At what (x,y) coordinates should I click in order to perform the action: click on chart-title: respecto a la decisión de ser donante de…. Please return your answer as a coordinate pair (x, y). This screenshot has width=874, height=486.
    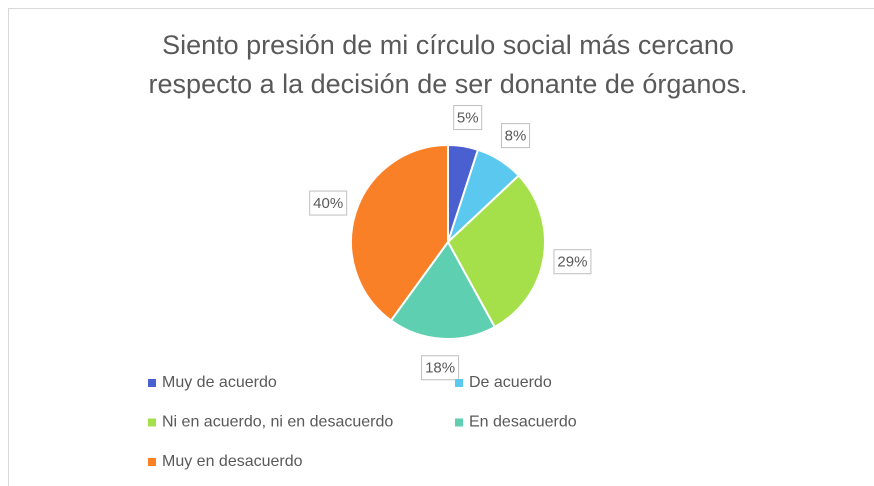
    Looking at the image, I should click on (448, 84).